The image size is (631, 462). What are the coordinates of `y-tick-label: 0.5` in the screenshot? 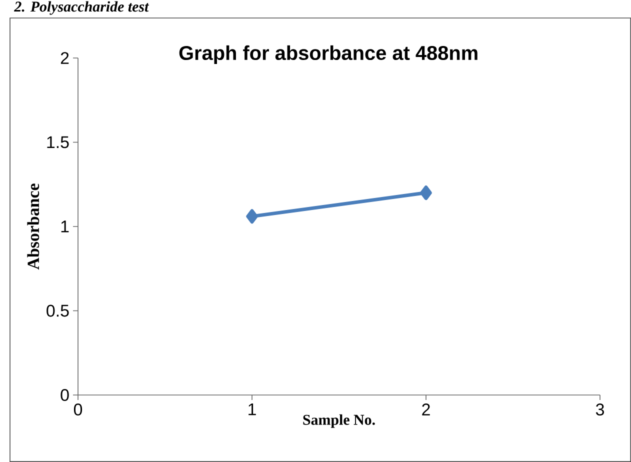 It's located at (57, 310).